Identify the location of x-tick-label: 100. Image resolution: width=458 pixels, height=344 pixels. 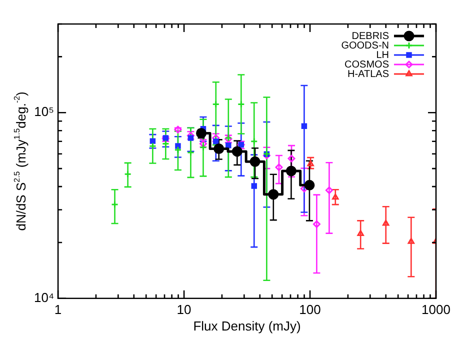
(310, 309).